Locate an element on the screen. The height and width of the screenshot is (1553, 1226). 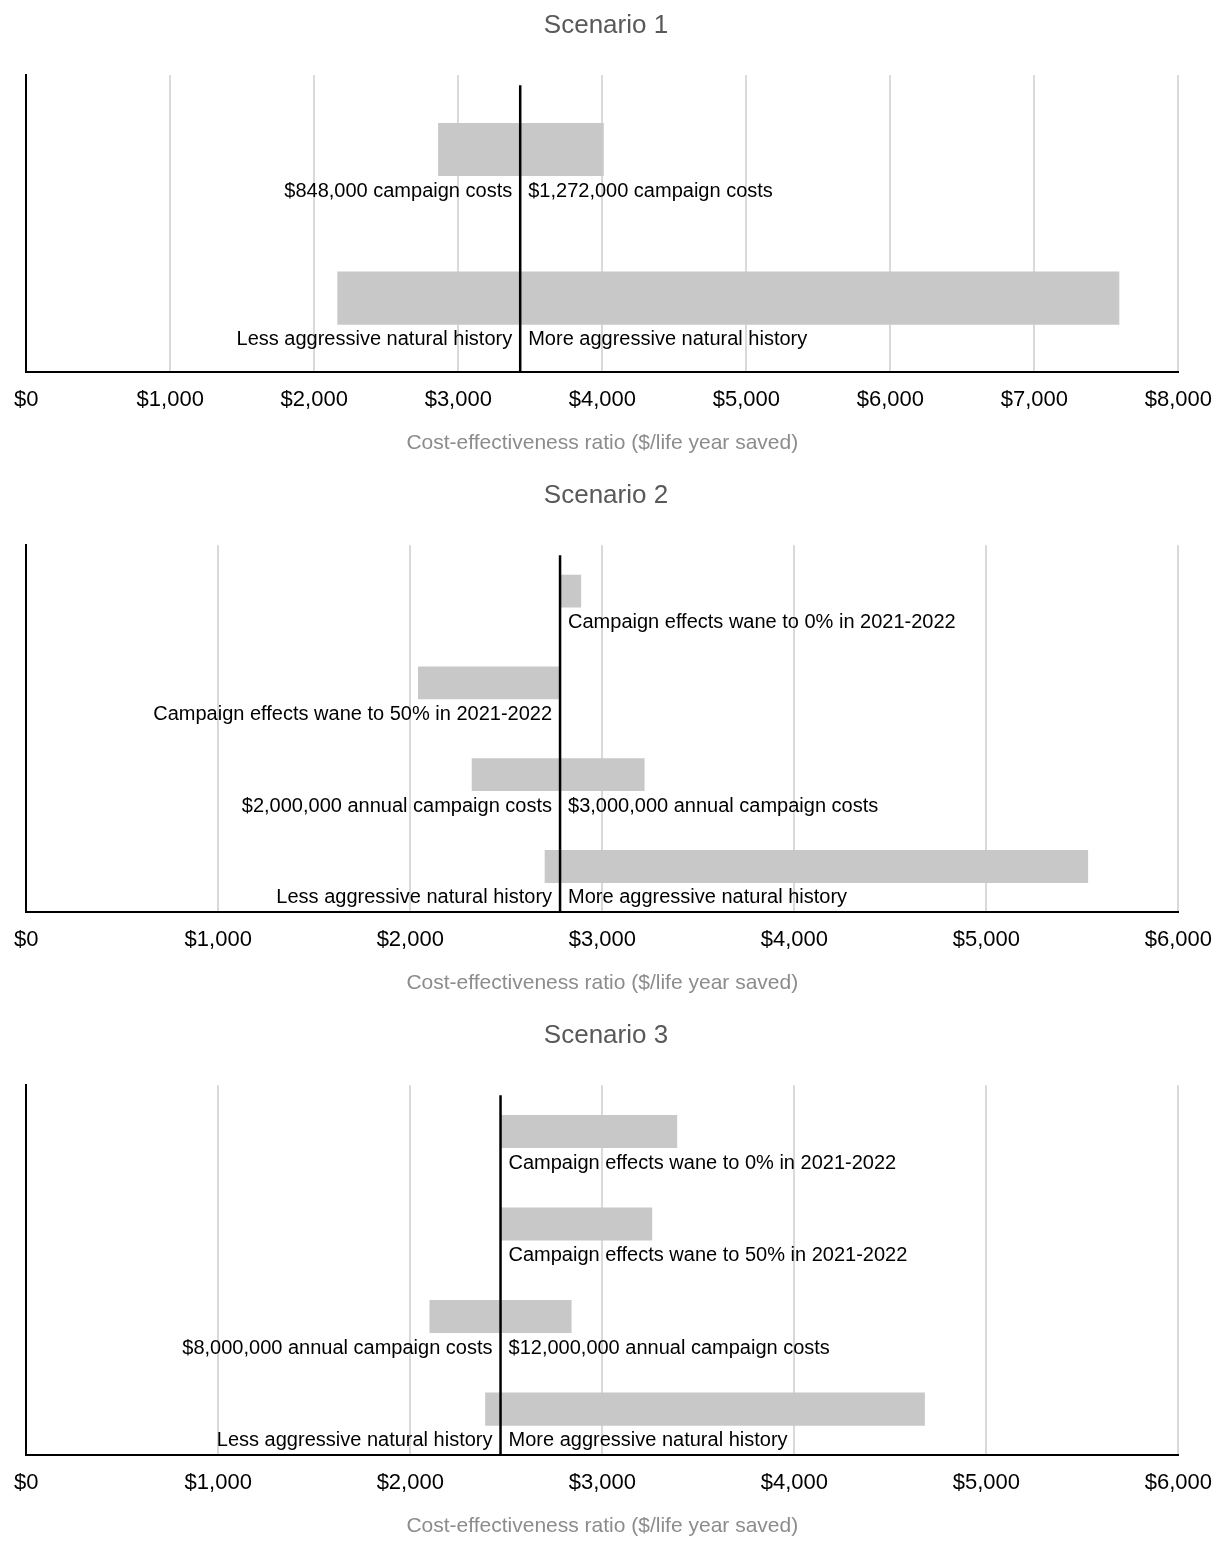
chart-title: Scenario 1 is located at coordinates (606, 23).